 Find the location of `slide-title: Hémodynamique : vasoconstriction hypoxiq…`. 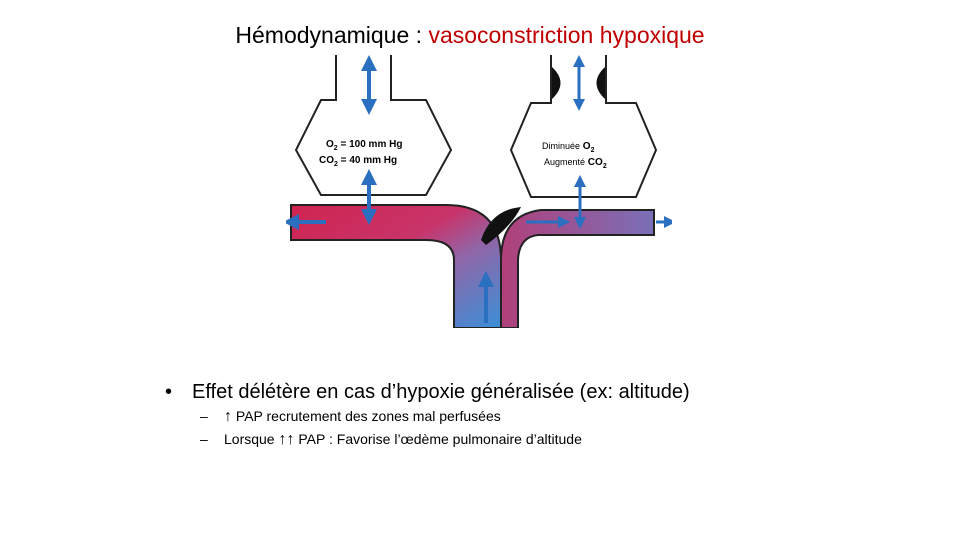

slide-title: Hémodynamique : vasoconstriction hypoxiq… is located at coordinates (470, 35).